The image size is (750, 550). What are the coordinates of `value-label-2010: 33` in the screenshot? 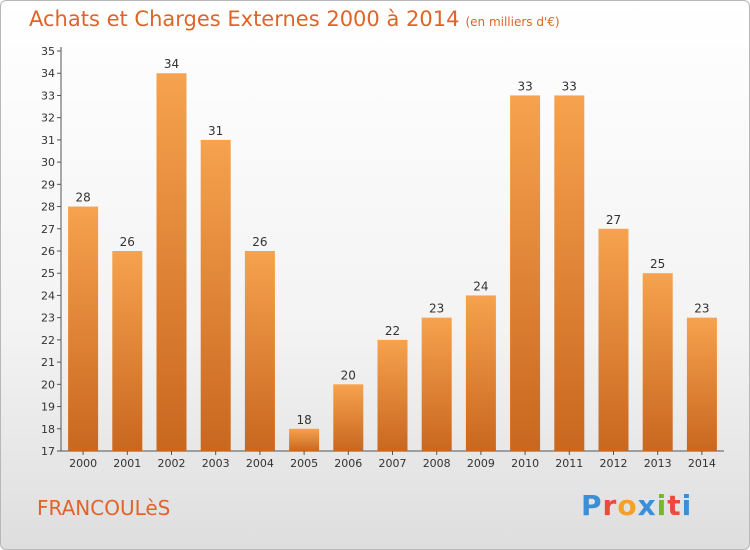 It's located at (524, 86).